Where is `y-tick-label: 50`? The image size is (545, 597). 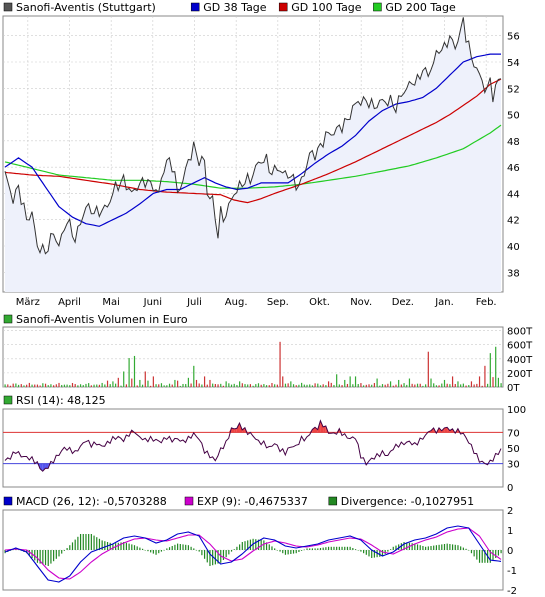
y-tick-label: 50 is located at coordinates (513, 116).